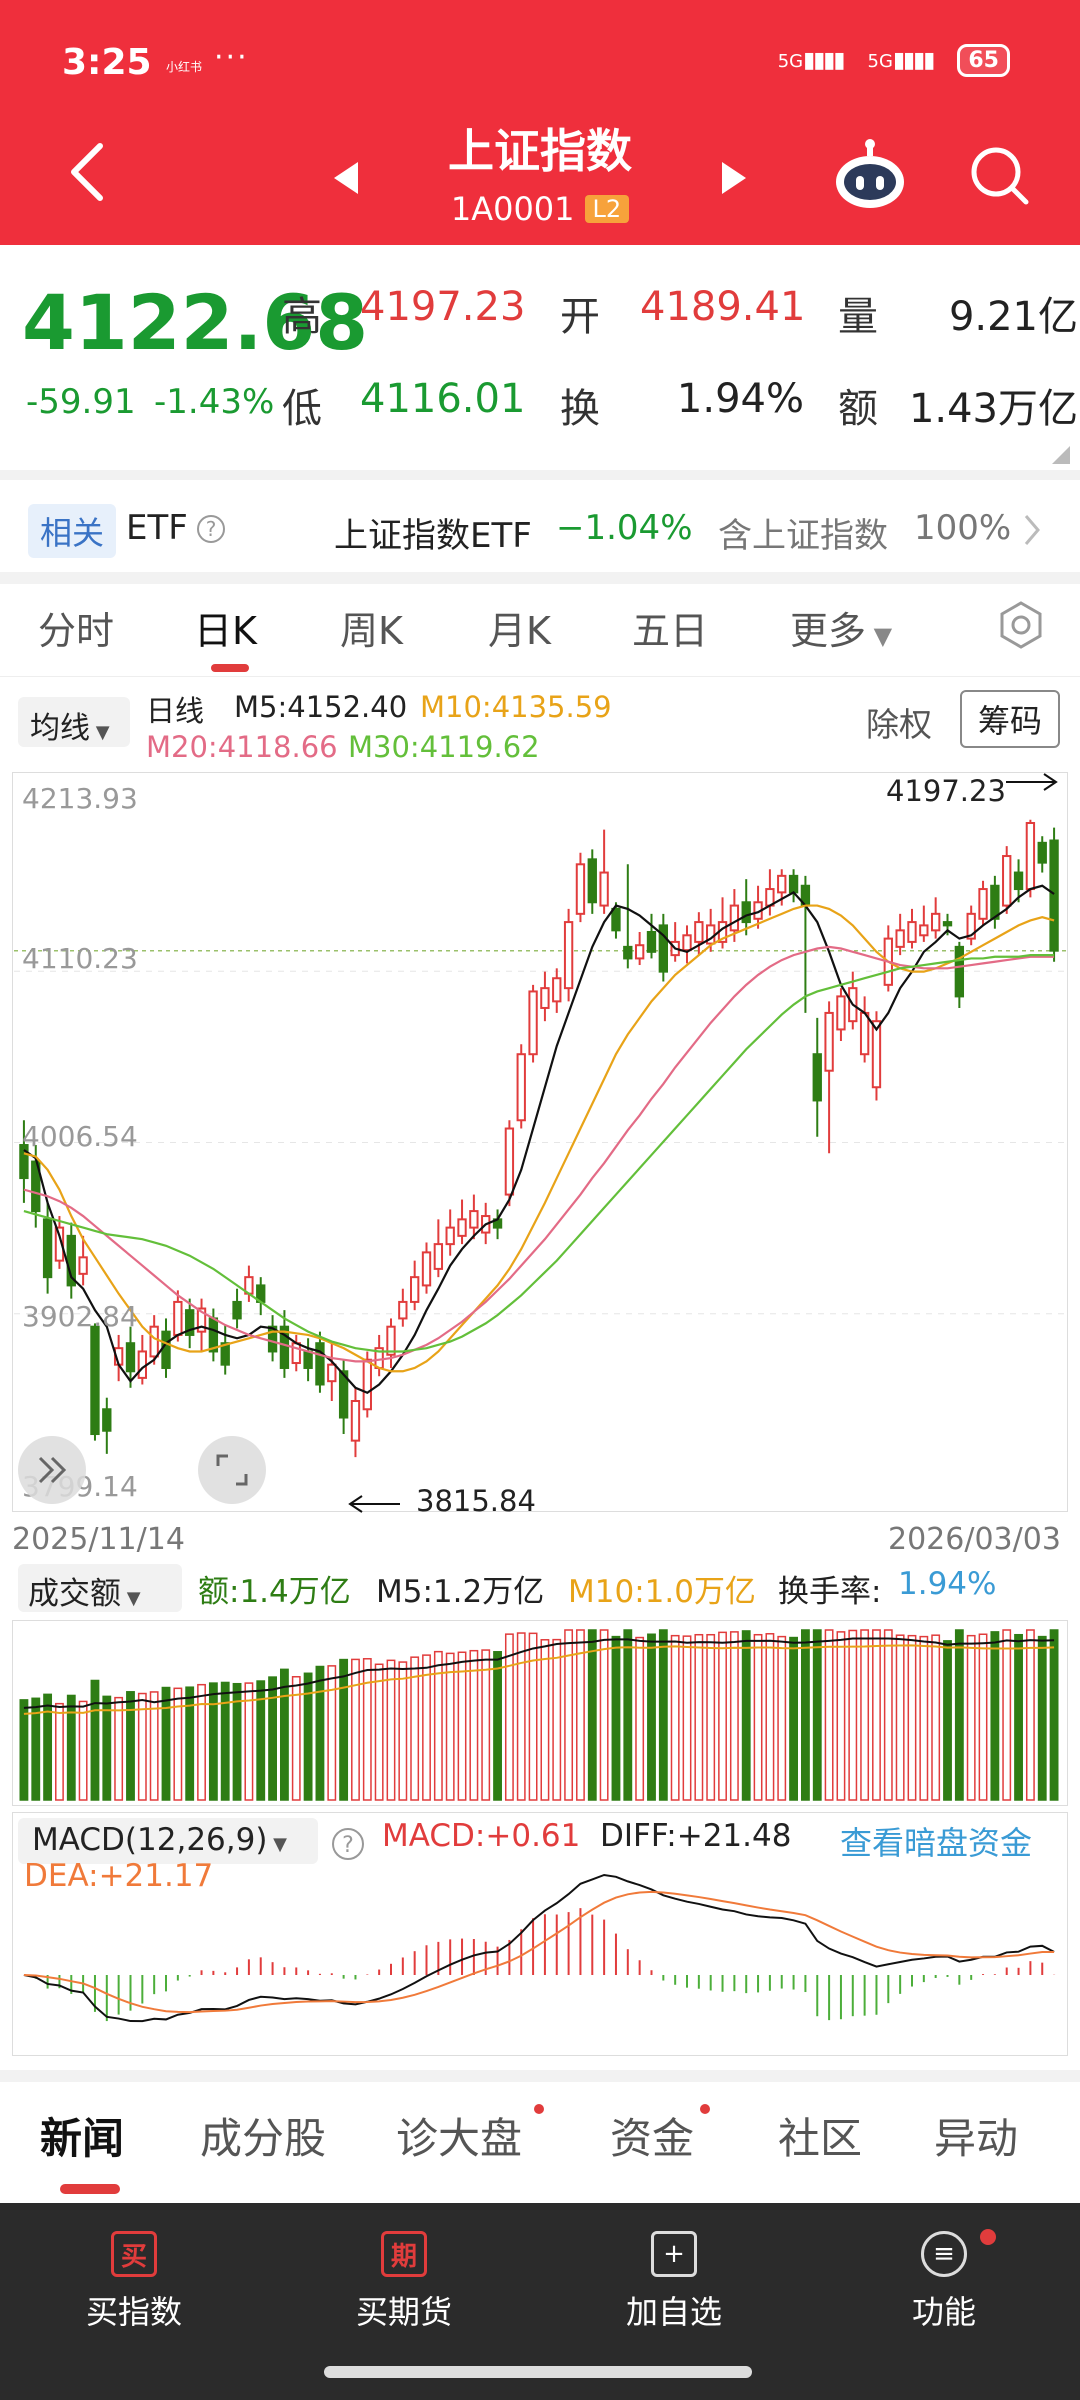 Image resolution: width=1080 pixels, height=2400 pixels. I want to click on fullscreen-button, so click(232, 1470).